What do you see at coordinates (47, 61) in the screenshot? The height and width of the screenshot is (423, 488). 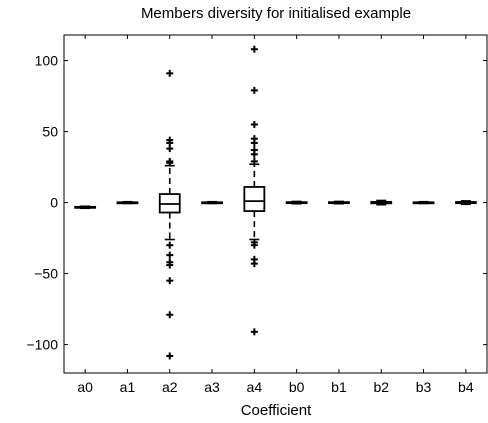 I see `y-tick-label: 100` at bounding box center [47, 61].